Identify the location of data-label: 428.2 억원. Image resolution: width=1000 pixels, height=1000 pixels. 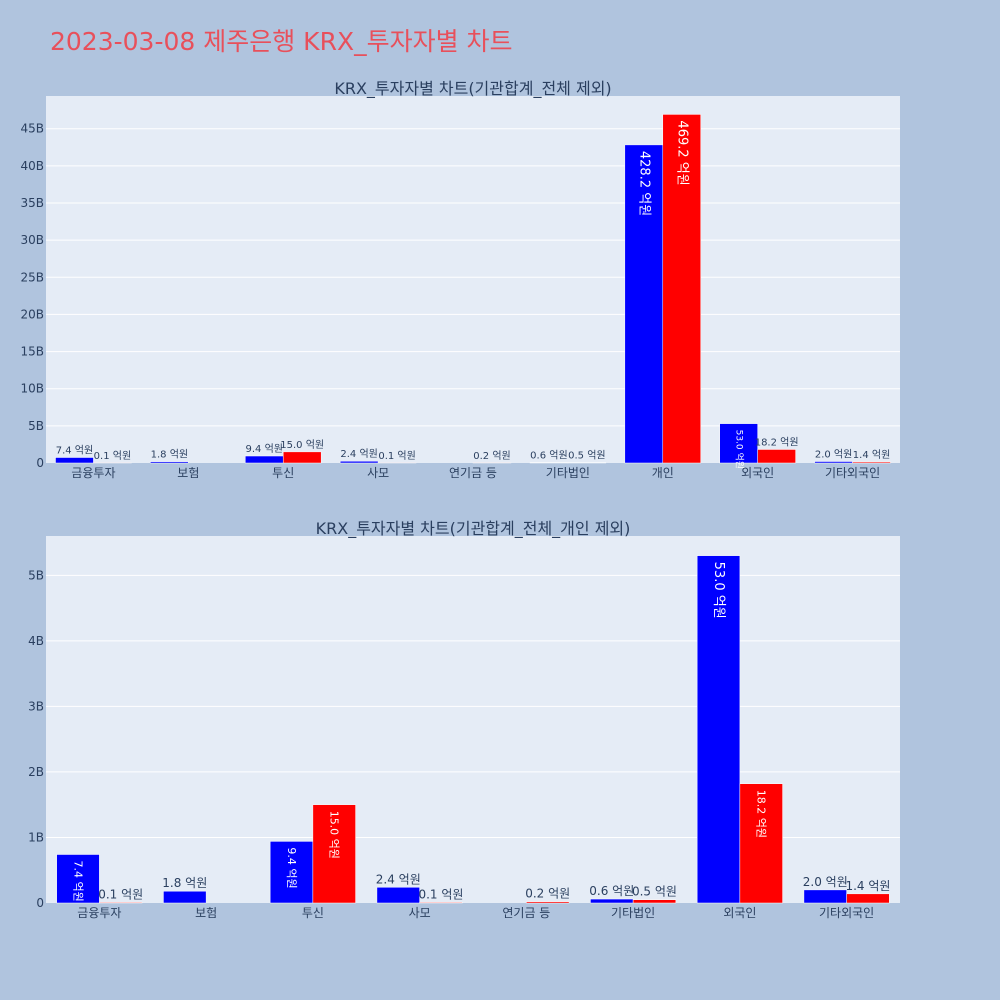
(643, 183).